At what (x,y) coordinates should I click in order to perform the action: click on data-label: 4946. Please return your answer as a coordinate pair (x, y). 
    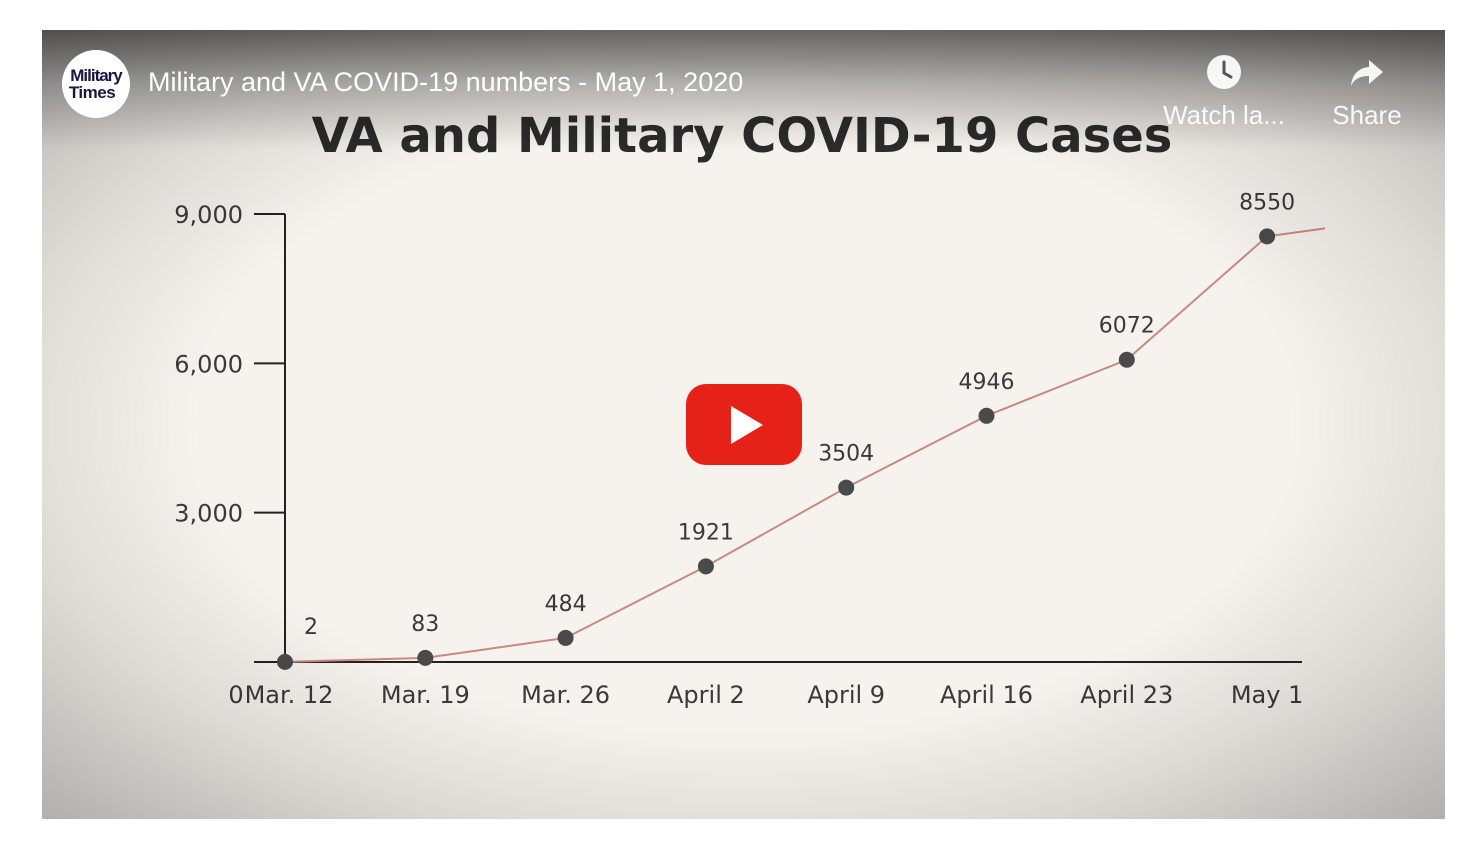
    Looking at the image, I should click on (987, 382).